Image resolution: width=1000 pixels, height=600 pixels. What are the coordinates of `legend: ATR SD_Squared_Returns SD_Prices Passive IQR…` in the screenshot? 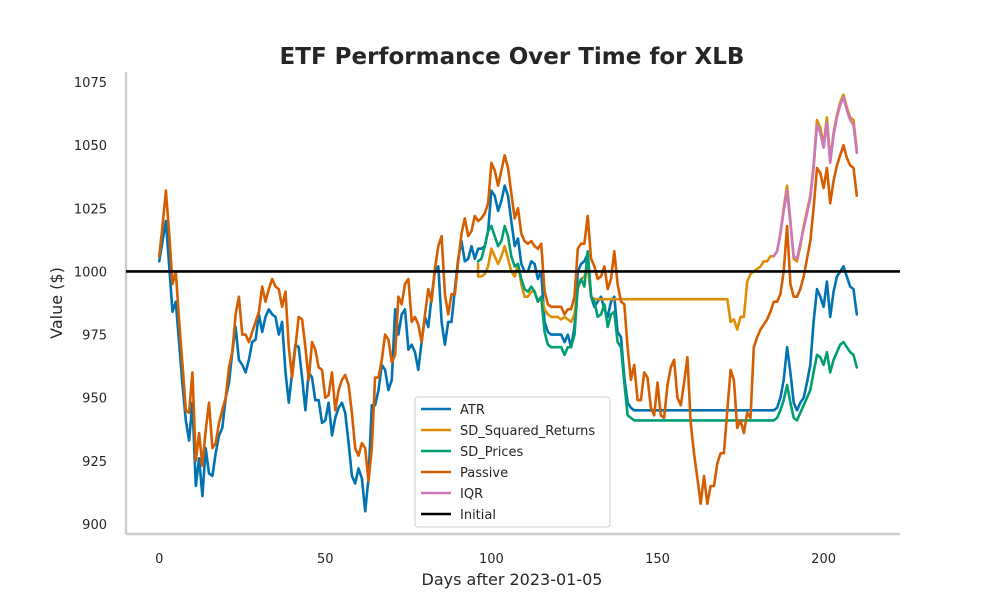 It's located at (512, 462).